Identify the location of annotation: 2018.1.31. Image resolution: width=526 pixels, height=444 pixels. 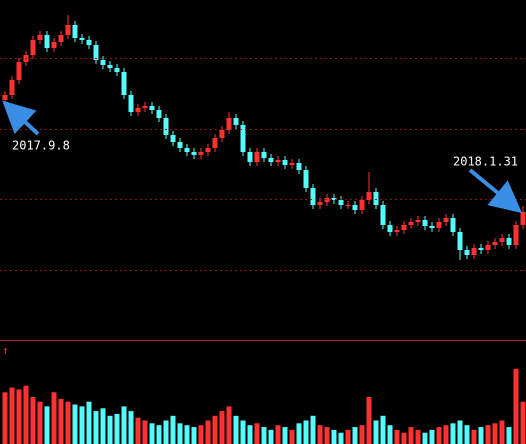
(485, 162).